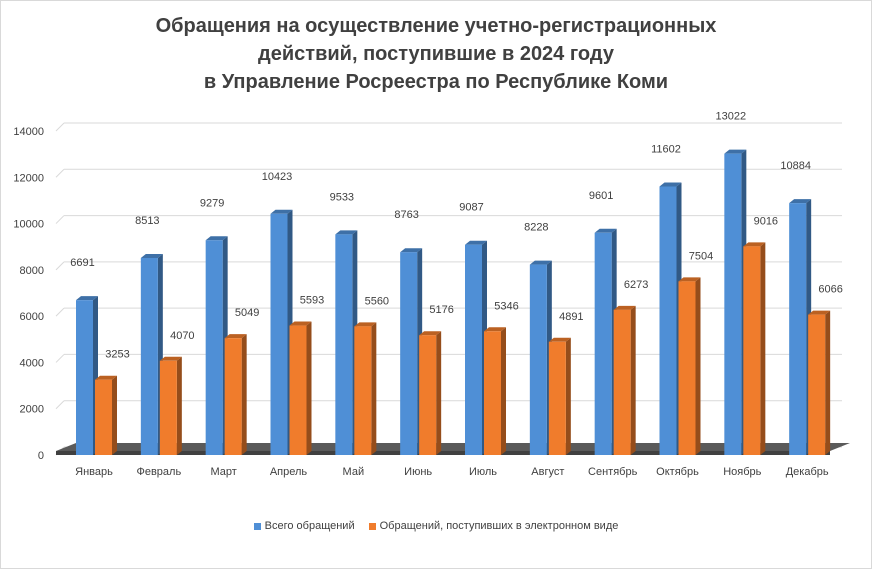  Describe the element at coordinates (32, 410) in the screenshot. I see `y-tick-label: 2000` at that location.